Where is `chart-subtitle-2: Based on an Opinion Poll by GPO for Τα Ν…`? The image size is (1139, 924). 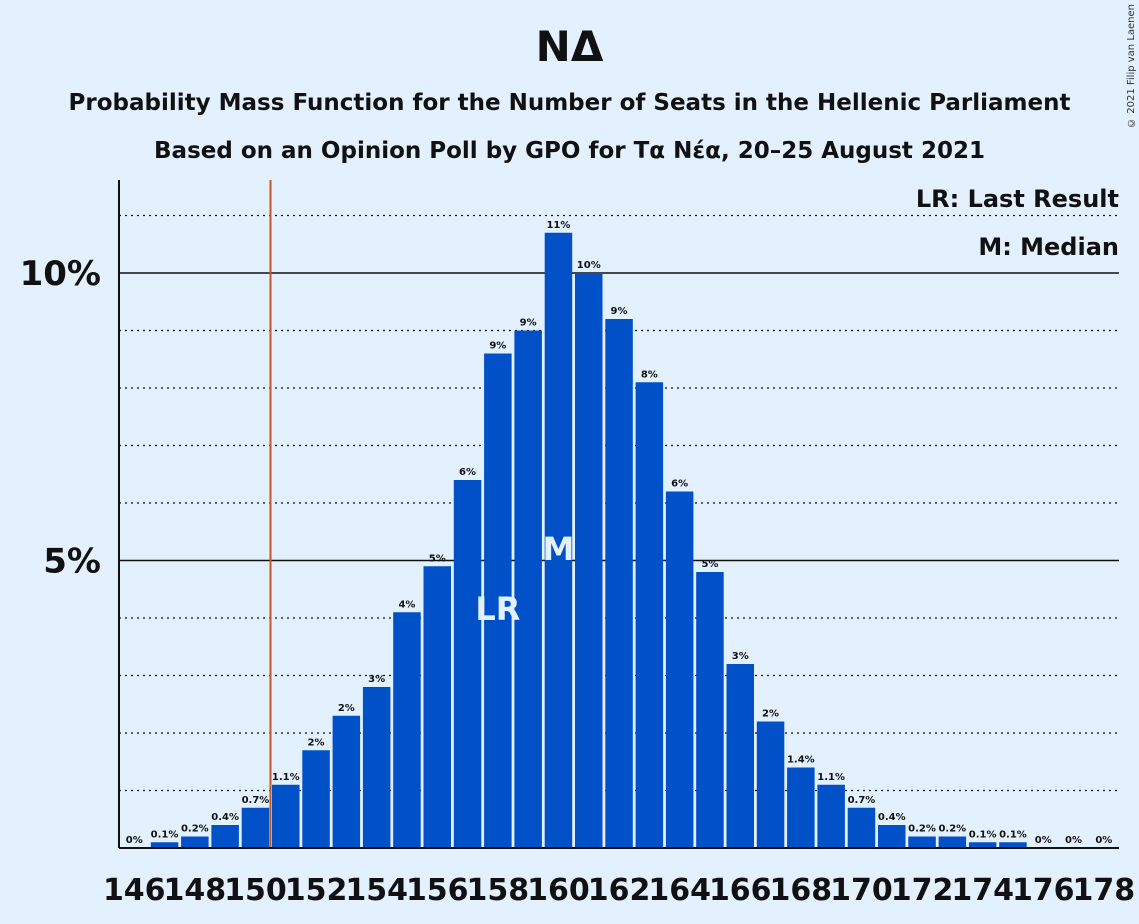 chart-subtitle-2: Based on an Opinion Poll by GPO for Τα Ν… is located at coordinates (569, 151).